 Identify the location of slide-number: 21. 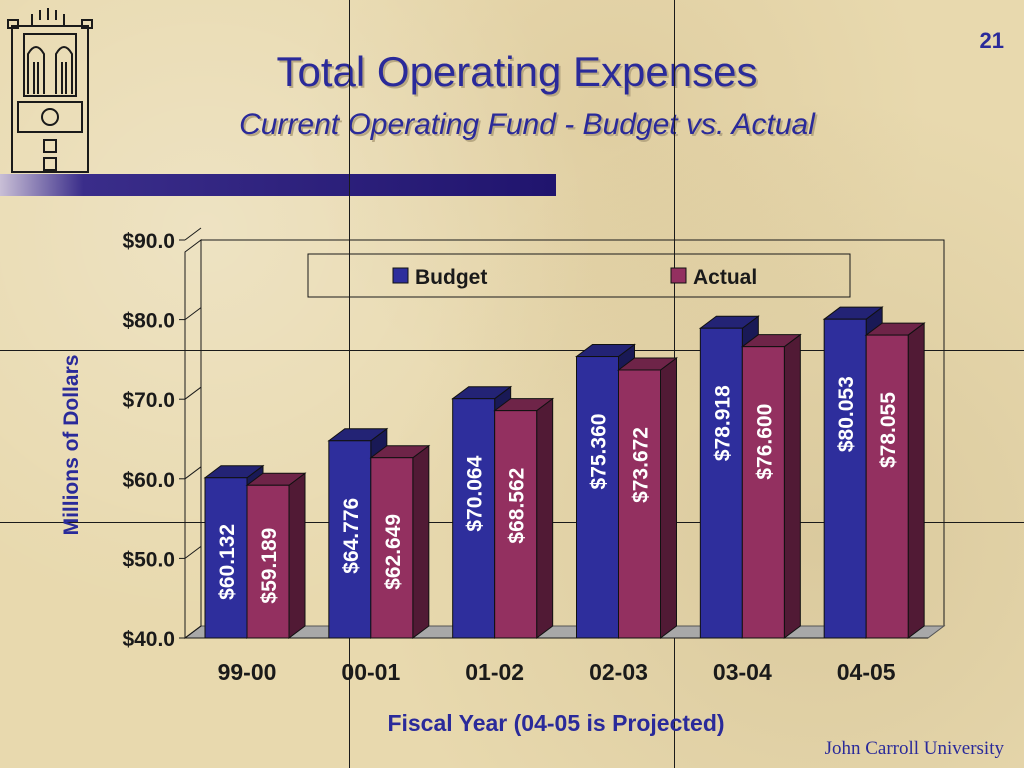
(991, 40).